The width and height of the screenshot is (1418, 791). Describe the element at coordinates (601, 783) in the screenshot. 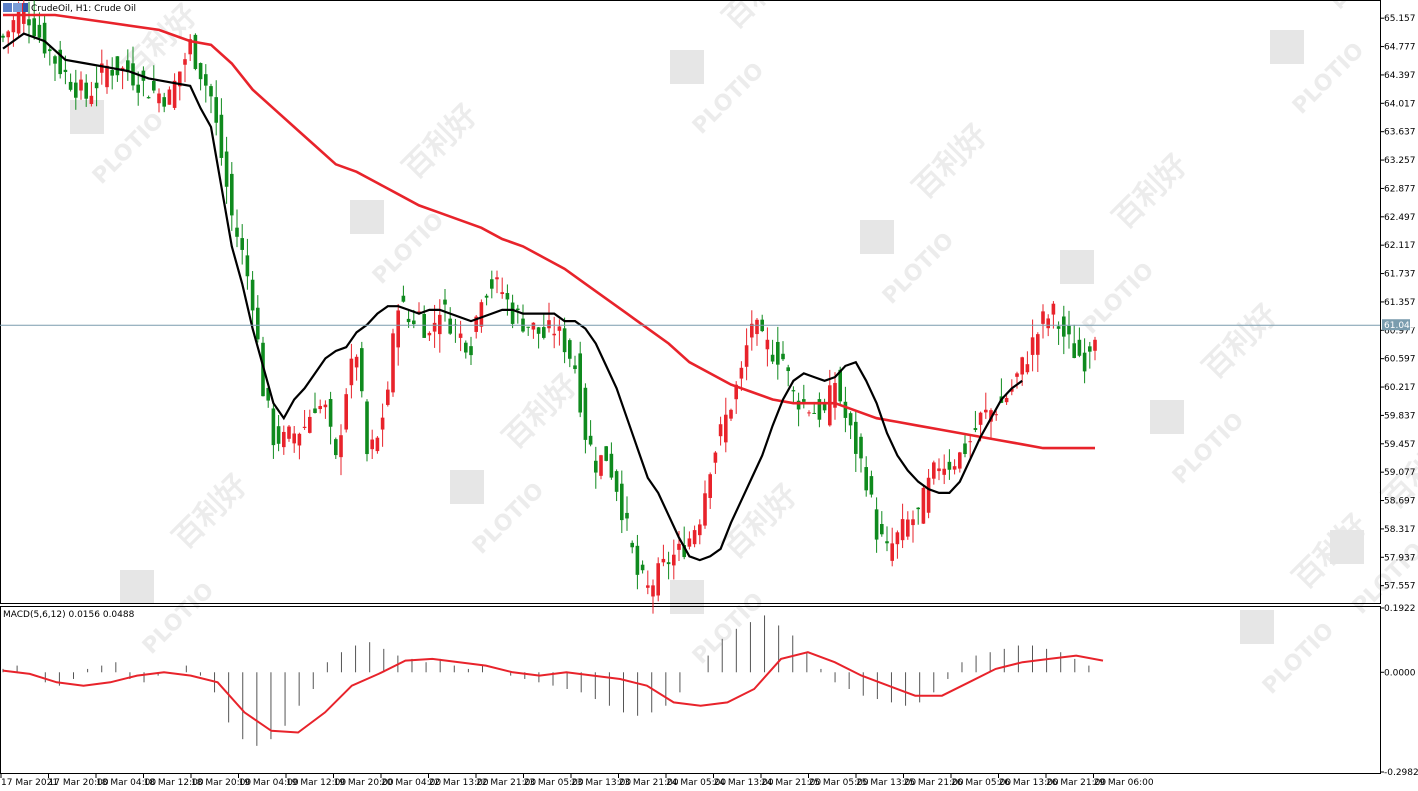

I see `time-tick-label: 23 Mar 13:00` at that location.